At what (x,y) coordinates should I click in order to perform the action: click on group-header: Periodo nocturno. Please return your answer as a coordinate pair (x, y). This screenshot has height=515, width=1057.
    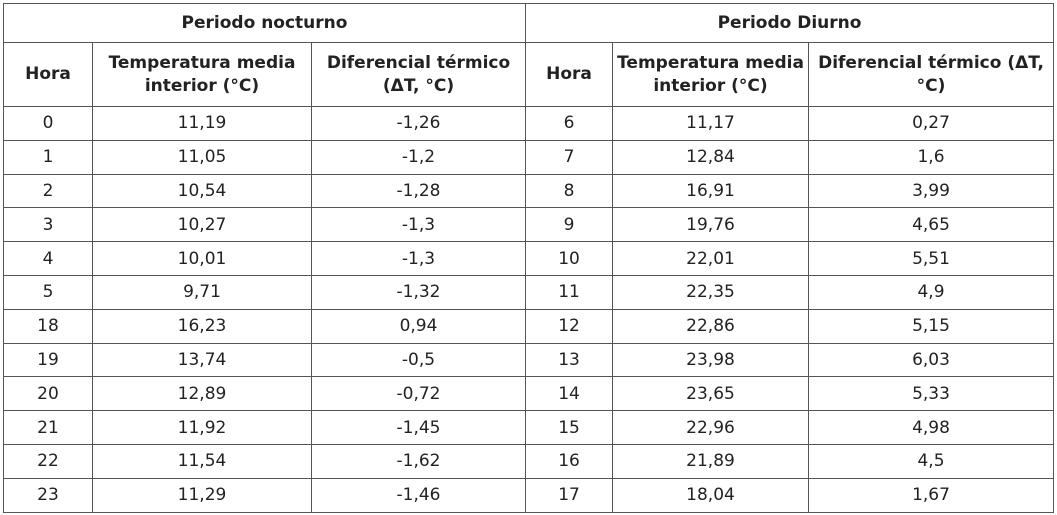
    Looking at the image, I should click on (264, 23).